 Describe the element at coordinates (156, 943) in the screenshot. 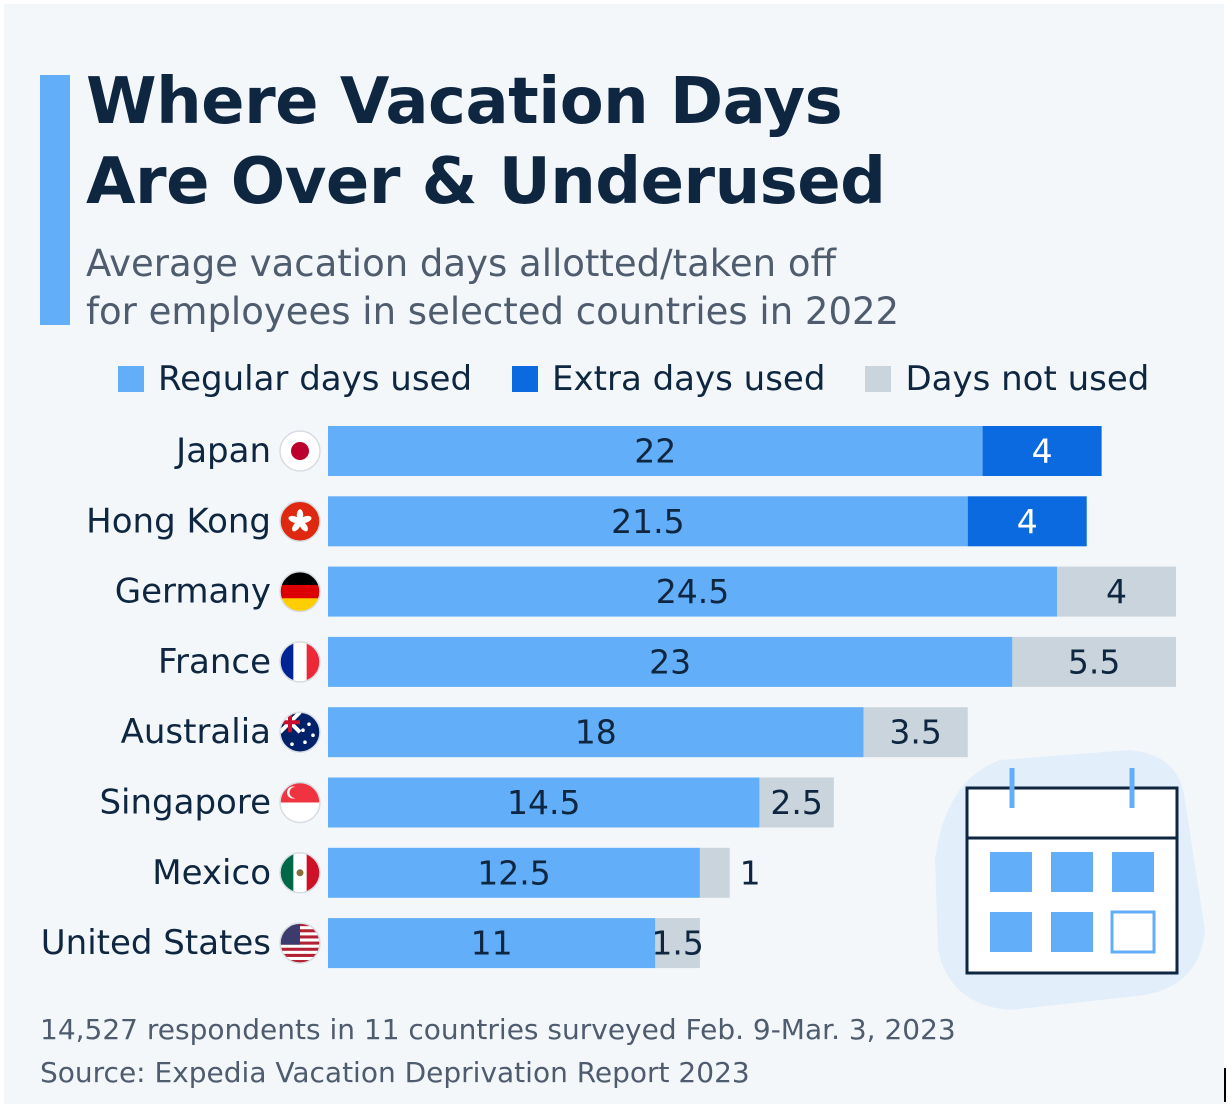

I see `category-label: United States` at that location.